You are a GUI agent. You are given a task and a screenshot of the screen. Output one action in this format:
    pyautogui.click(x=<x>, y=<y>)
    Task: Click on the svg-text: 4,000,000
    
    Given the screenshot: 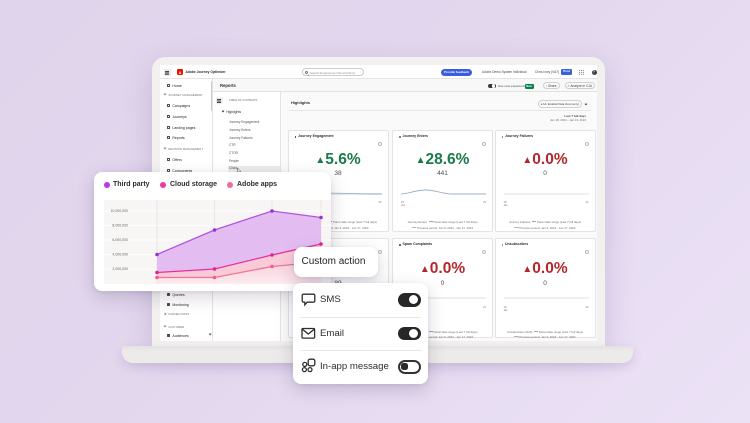 What is the action you would take?
    pyautogui.click(x=120, y=255)
    